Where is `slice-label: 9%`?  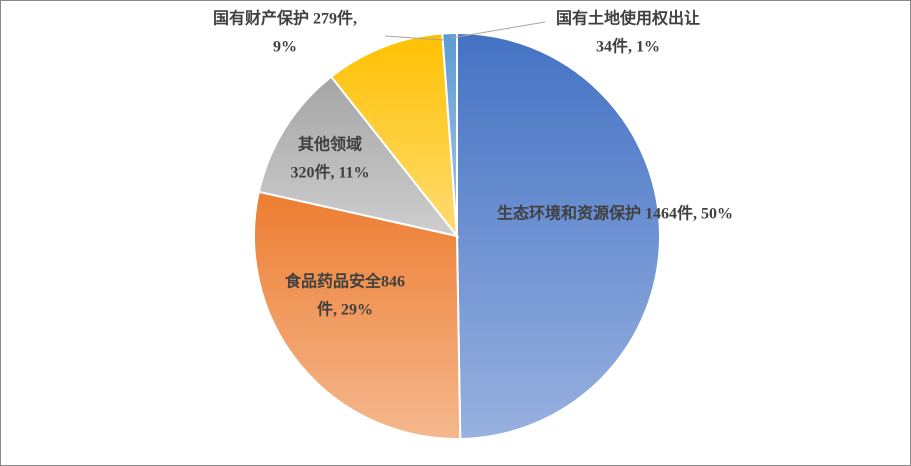
slice-label: 9% is located at coordinates (285, 47).